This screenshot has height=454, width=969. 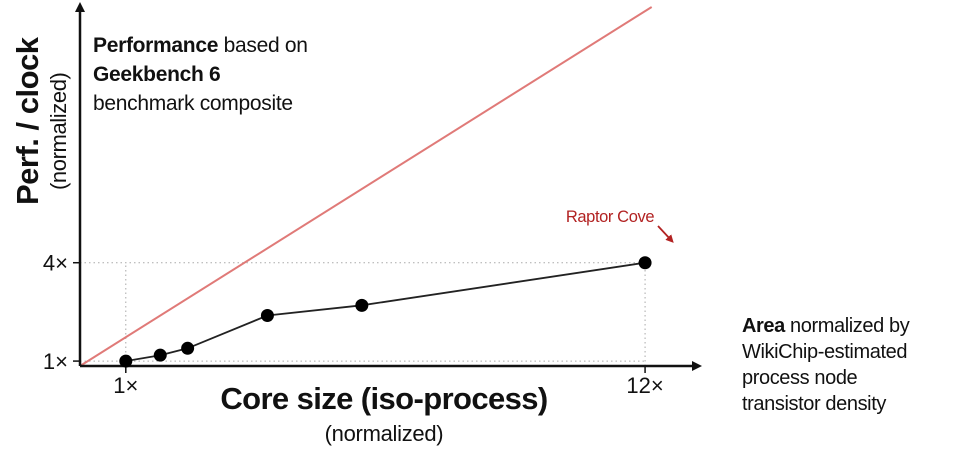 What do you see at coordinates (125, 385) in the screenshot?
I see `x-tick-label: 1×` at bounding box center [125, 385].